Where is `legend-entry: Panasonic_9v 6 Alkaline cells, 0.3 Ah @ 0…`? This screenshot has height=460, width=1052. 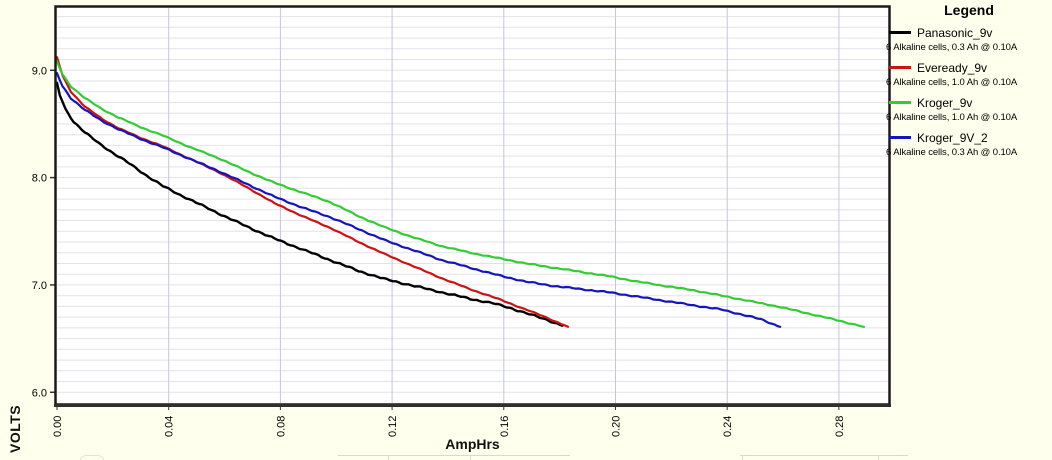 legend-entry: Panasonic_9v 6 Alkaline cells, 0.3 Ah @ 0… is located at coordinates (969, 39).